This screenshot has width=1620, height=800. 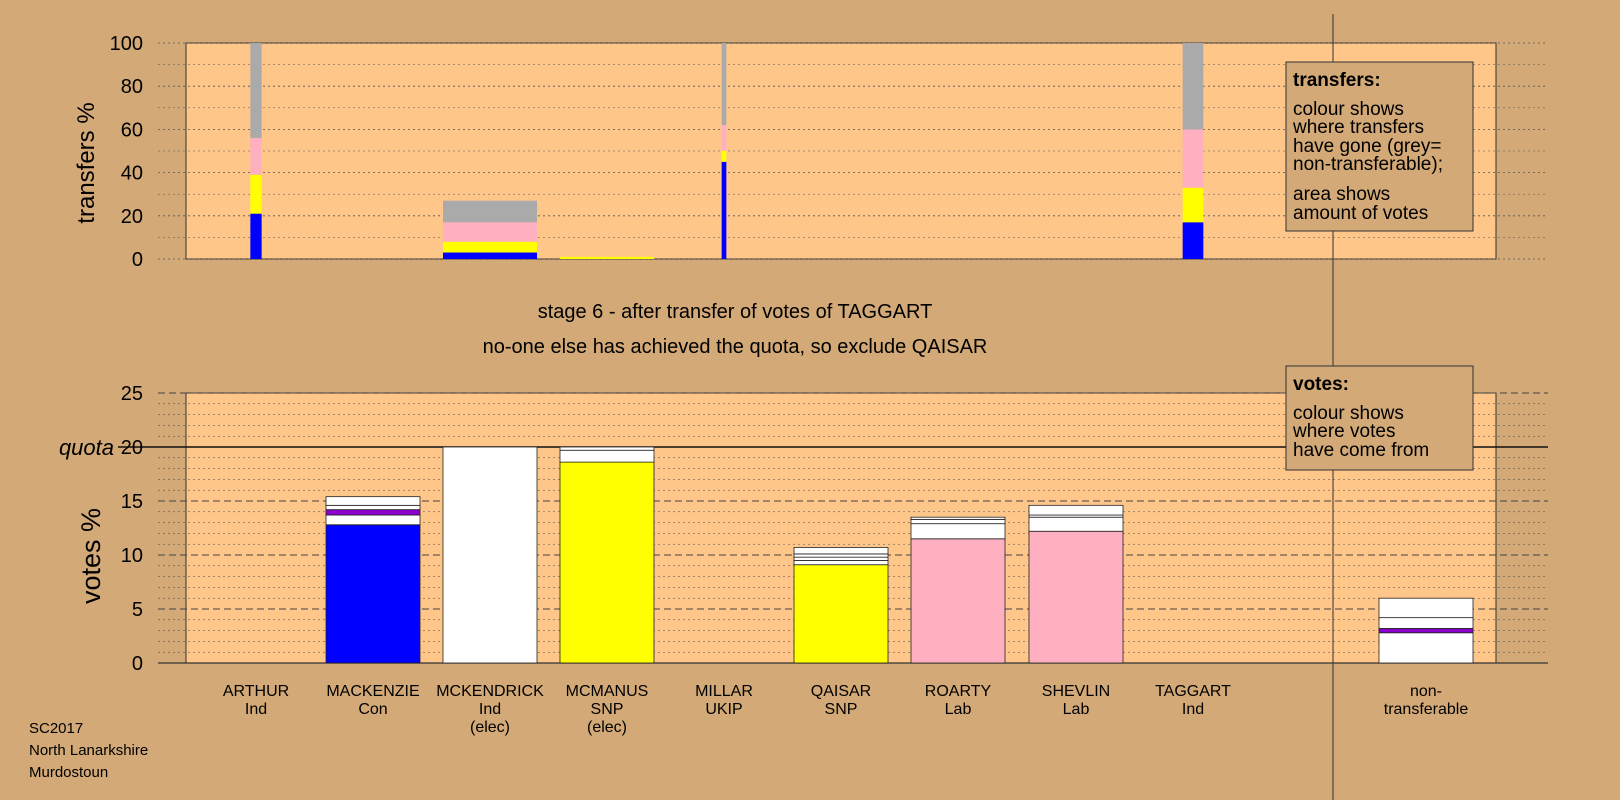 What do you see at coordinates (88, 750) in the screenshot?
I see `council-name: North Lanarkshire` at bounding box center [88, 750].